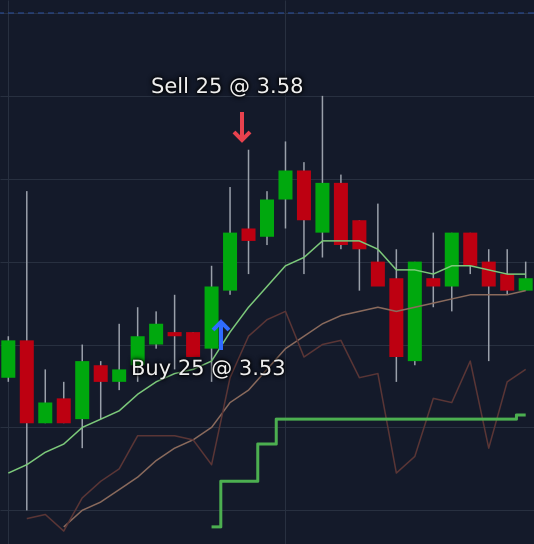 Image resolution: width=534 pixels, height=544 pixels. Describe the element at coordinates (227, 86) in the screenshot. I see `annotation: Sell 25 @ 3.58` at that location.